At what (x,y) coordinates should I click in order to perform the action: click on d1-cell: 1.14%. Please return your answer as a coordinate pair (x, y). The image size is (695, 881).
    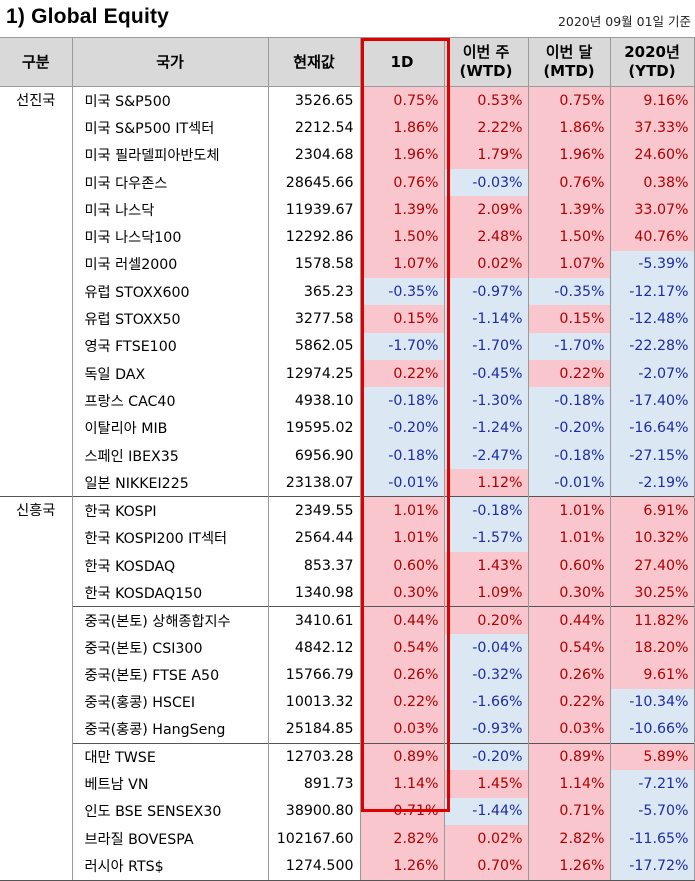
    Looking at the image, I should click on (402, 784).